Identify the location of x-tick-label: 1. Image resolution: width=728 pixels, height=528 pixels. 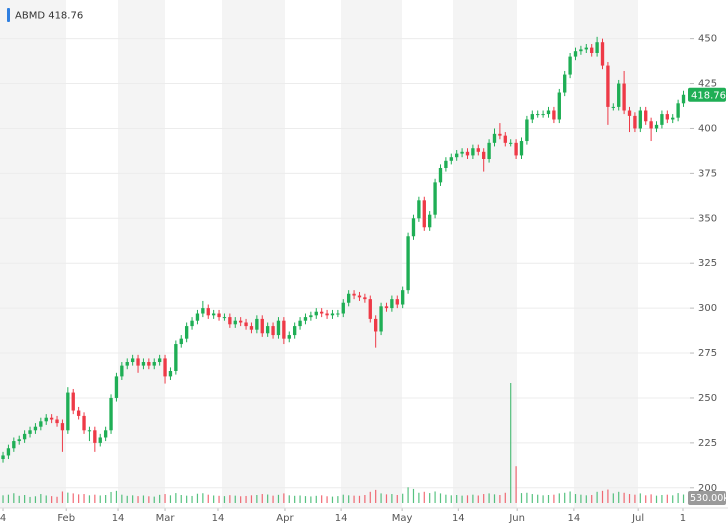
(683, 518).